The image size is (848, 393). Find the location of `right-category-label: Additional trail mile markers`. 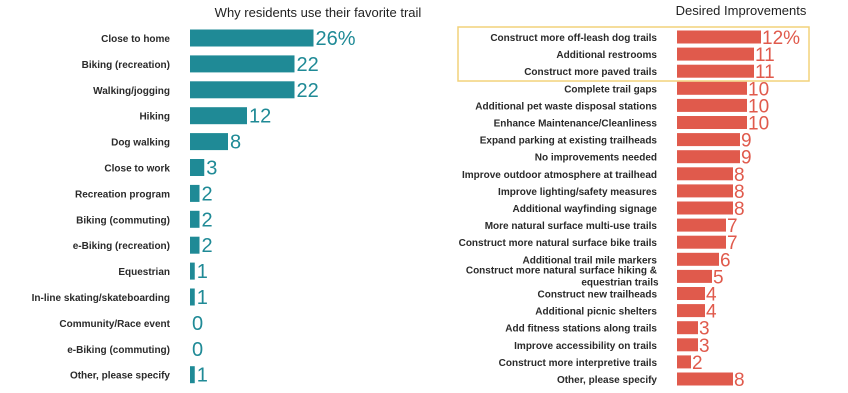

right-category-label: Additional trail mile markers is located at coordinates (590, 260).